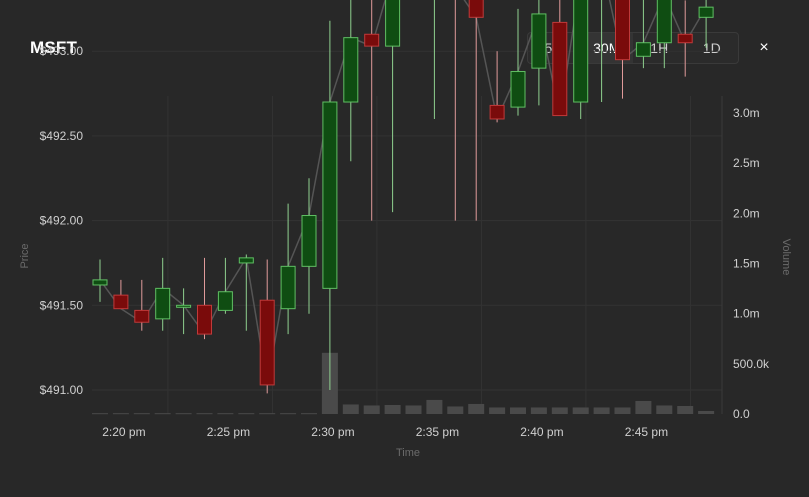  I want to click on ticker-symbol: MSFT, so click(54, 47).